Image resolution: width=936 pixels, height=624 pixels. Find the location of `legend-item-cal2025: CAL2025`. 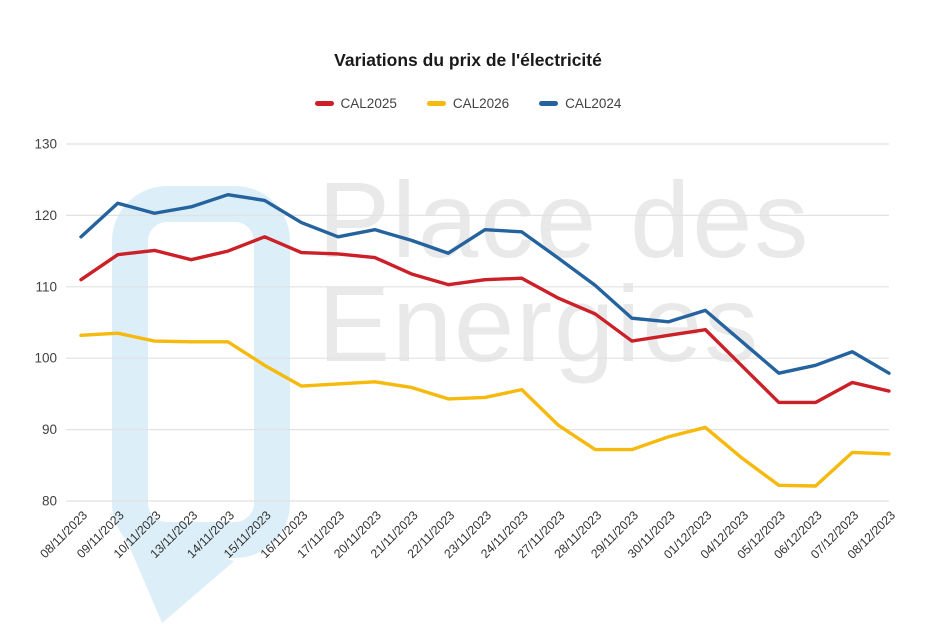

legend-item-cal2025: CAL2025 is located at coordinates (355, 103).